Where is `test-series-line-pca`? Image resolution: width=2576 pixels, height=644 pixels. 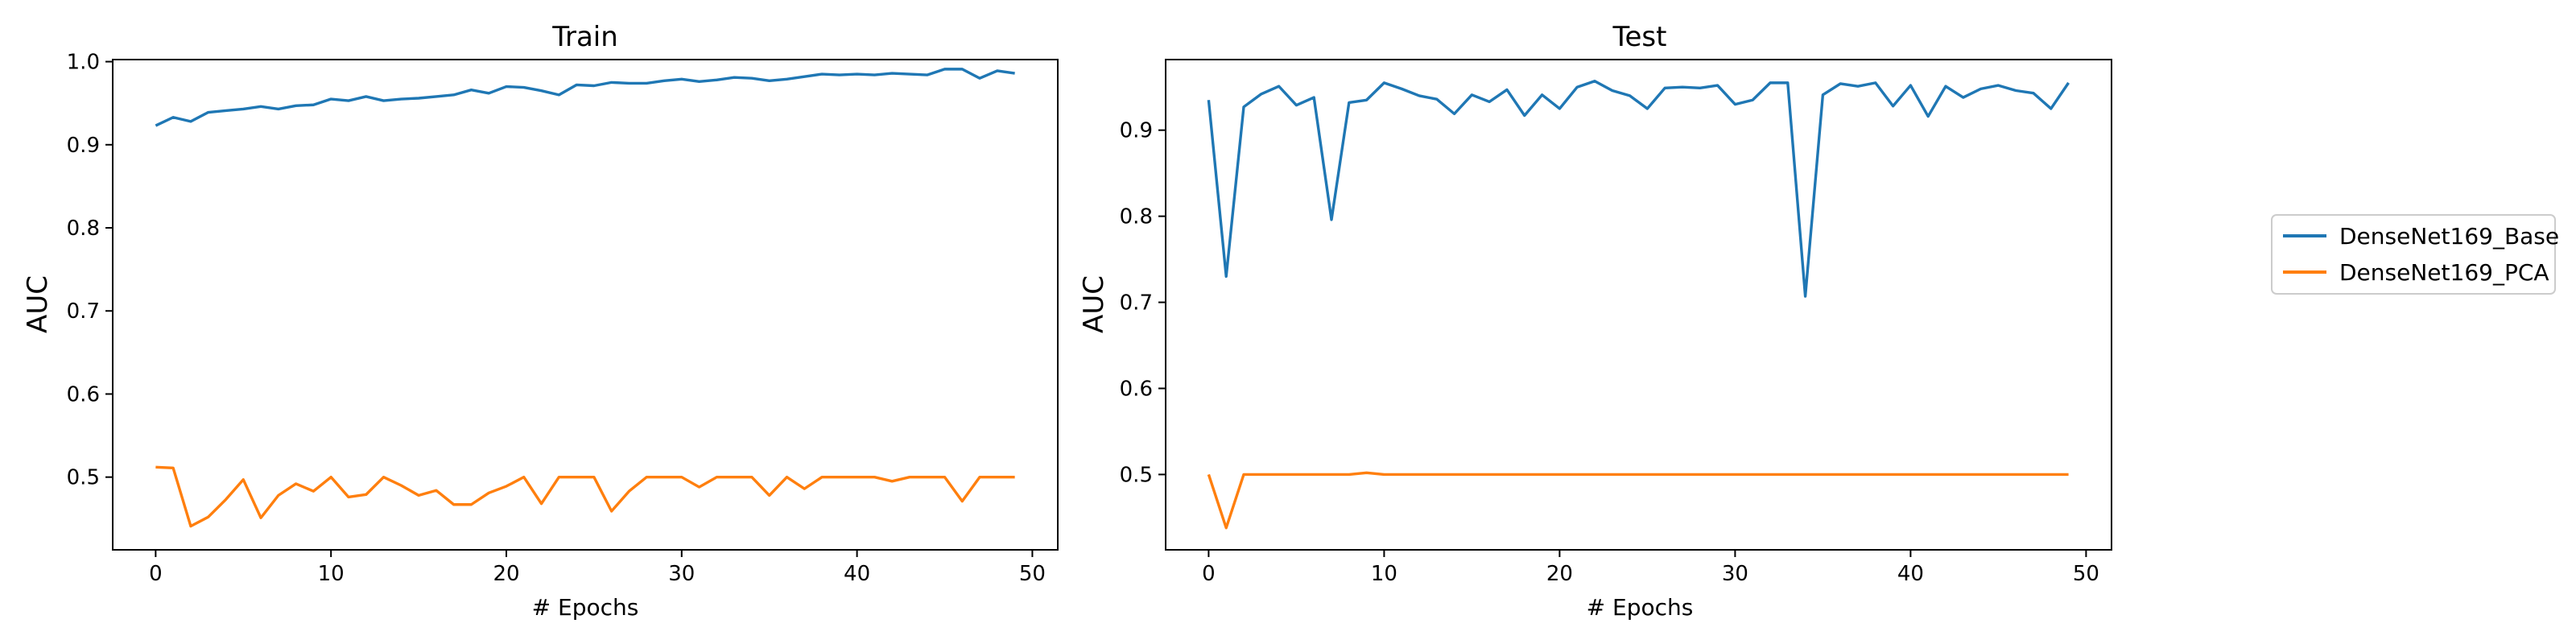 test-series-line-pca is located at coordinates (1638, 500).